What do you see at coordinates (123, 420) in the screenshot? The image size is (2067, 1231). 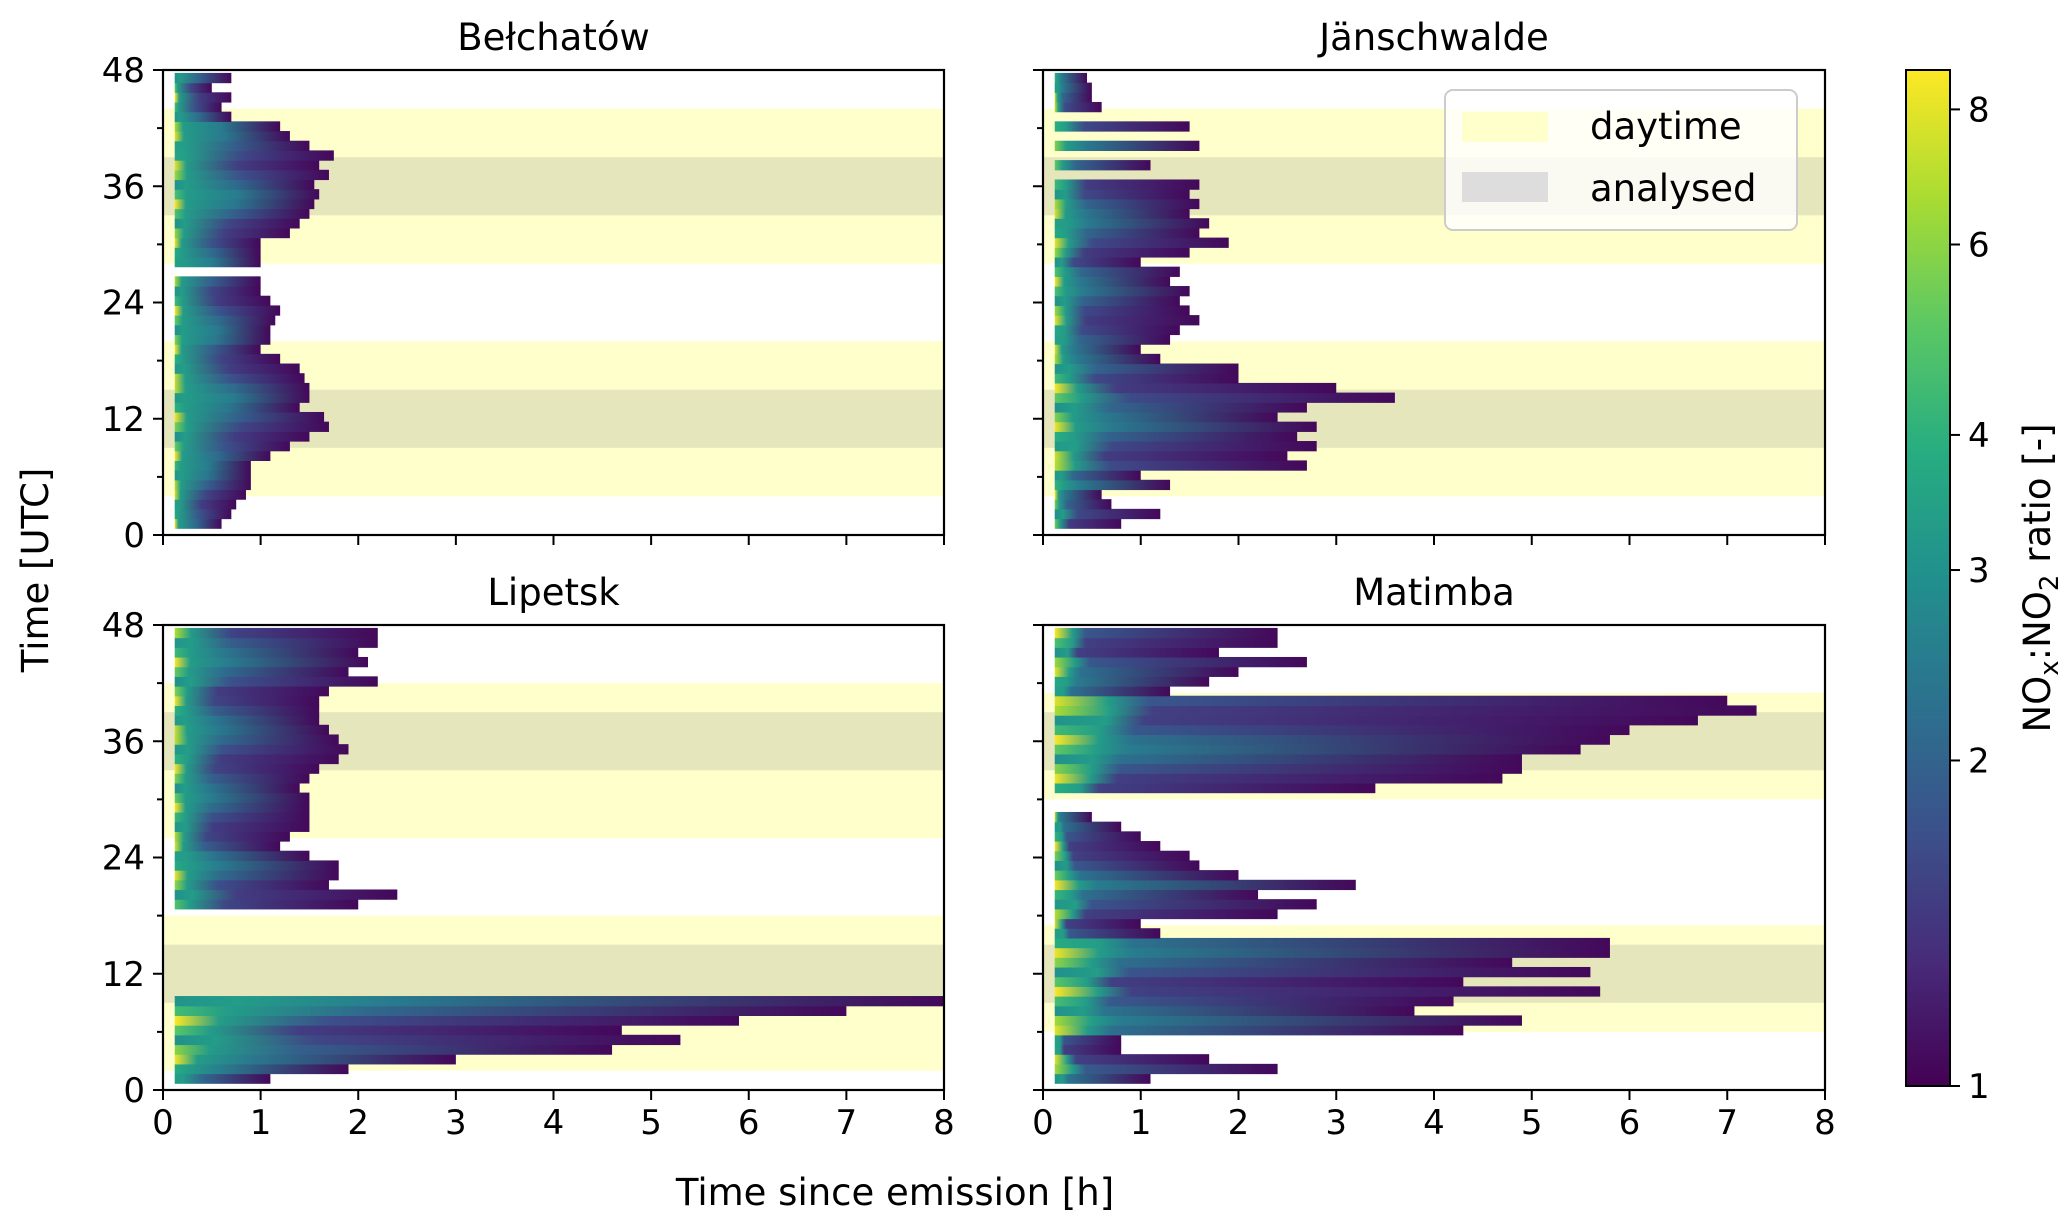 I see `y-tick-label: 12` at bounding box center [123, 420].